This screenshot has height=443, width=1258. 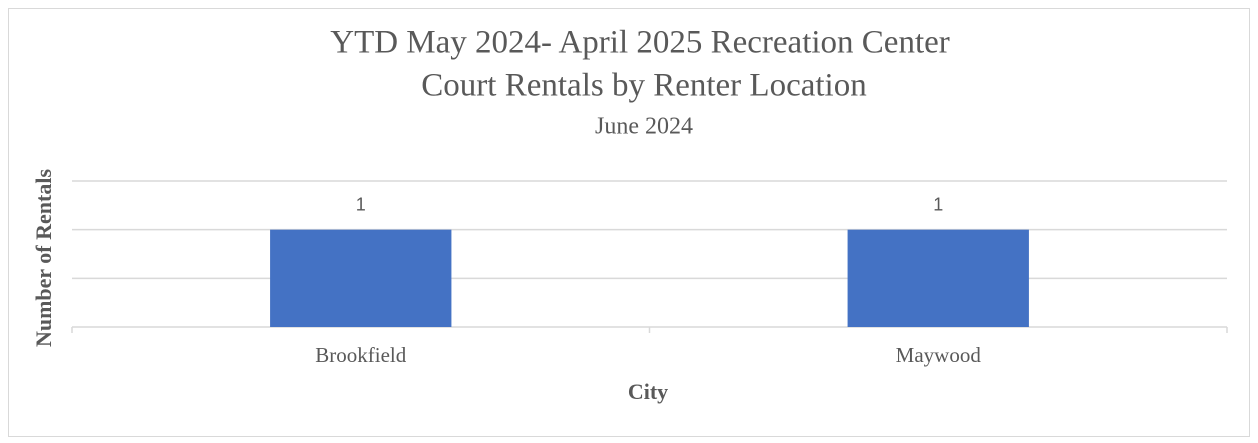 What do you see at coordinates (644, 127) in the screenshot?
I see `chart-subtitle: June 2024` at bounding box center [644, 127].